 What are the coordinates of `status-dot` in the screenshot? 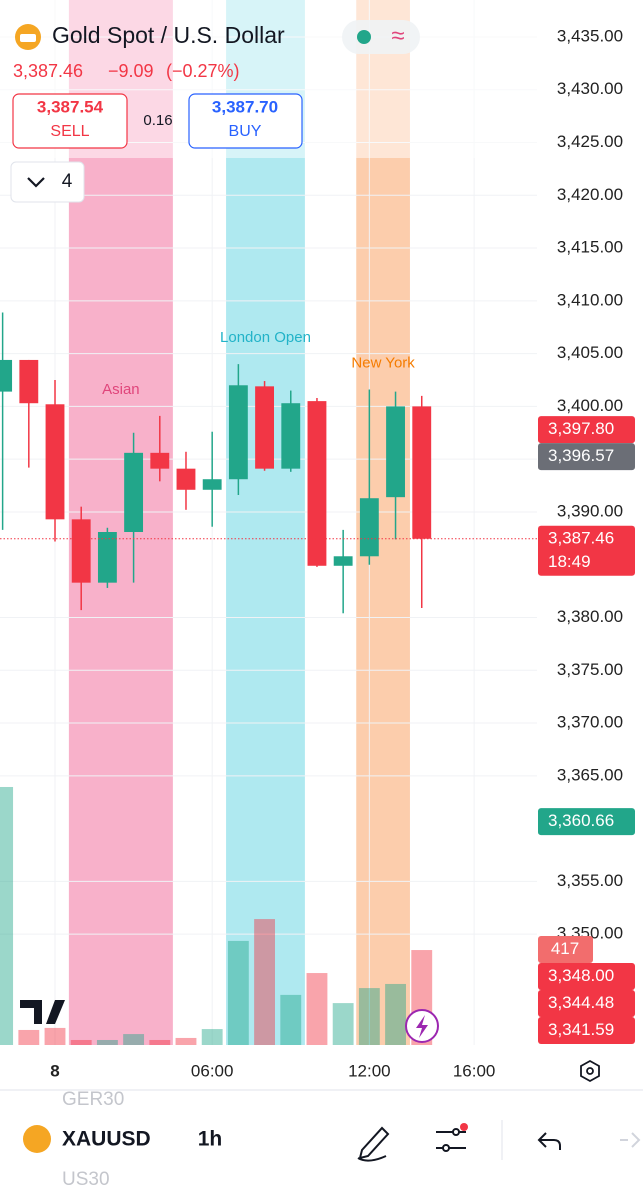 It's located at (364, 37).